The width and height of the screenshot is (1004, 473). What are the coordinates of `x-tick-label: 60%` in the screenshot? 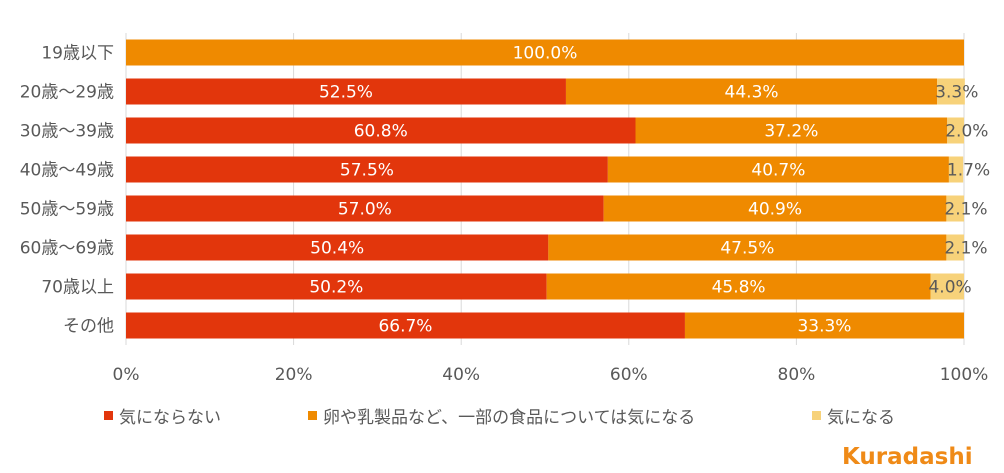 It's located at (629, 375).